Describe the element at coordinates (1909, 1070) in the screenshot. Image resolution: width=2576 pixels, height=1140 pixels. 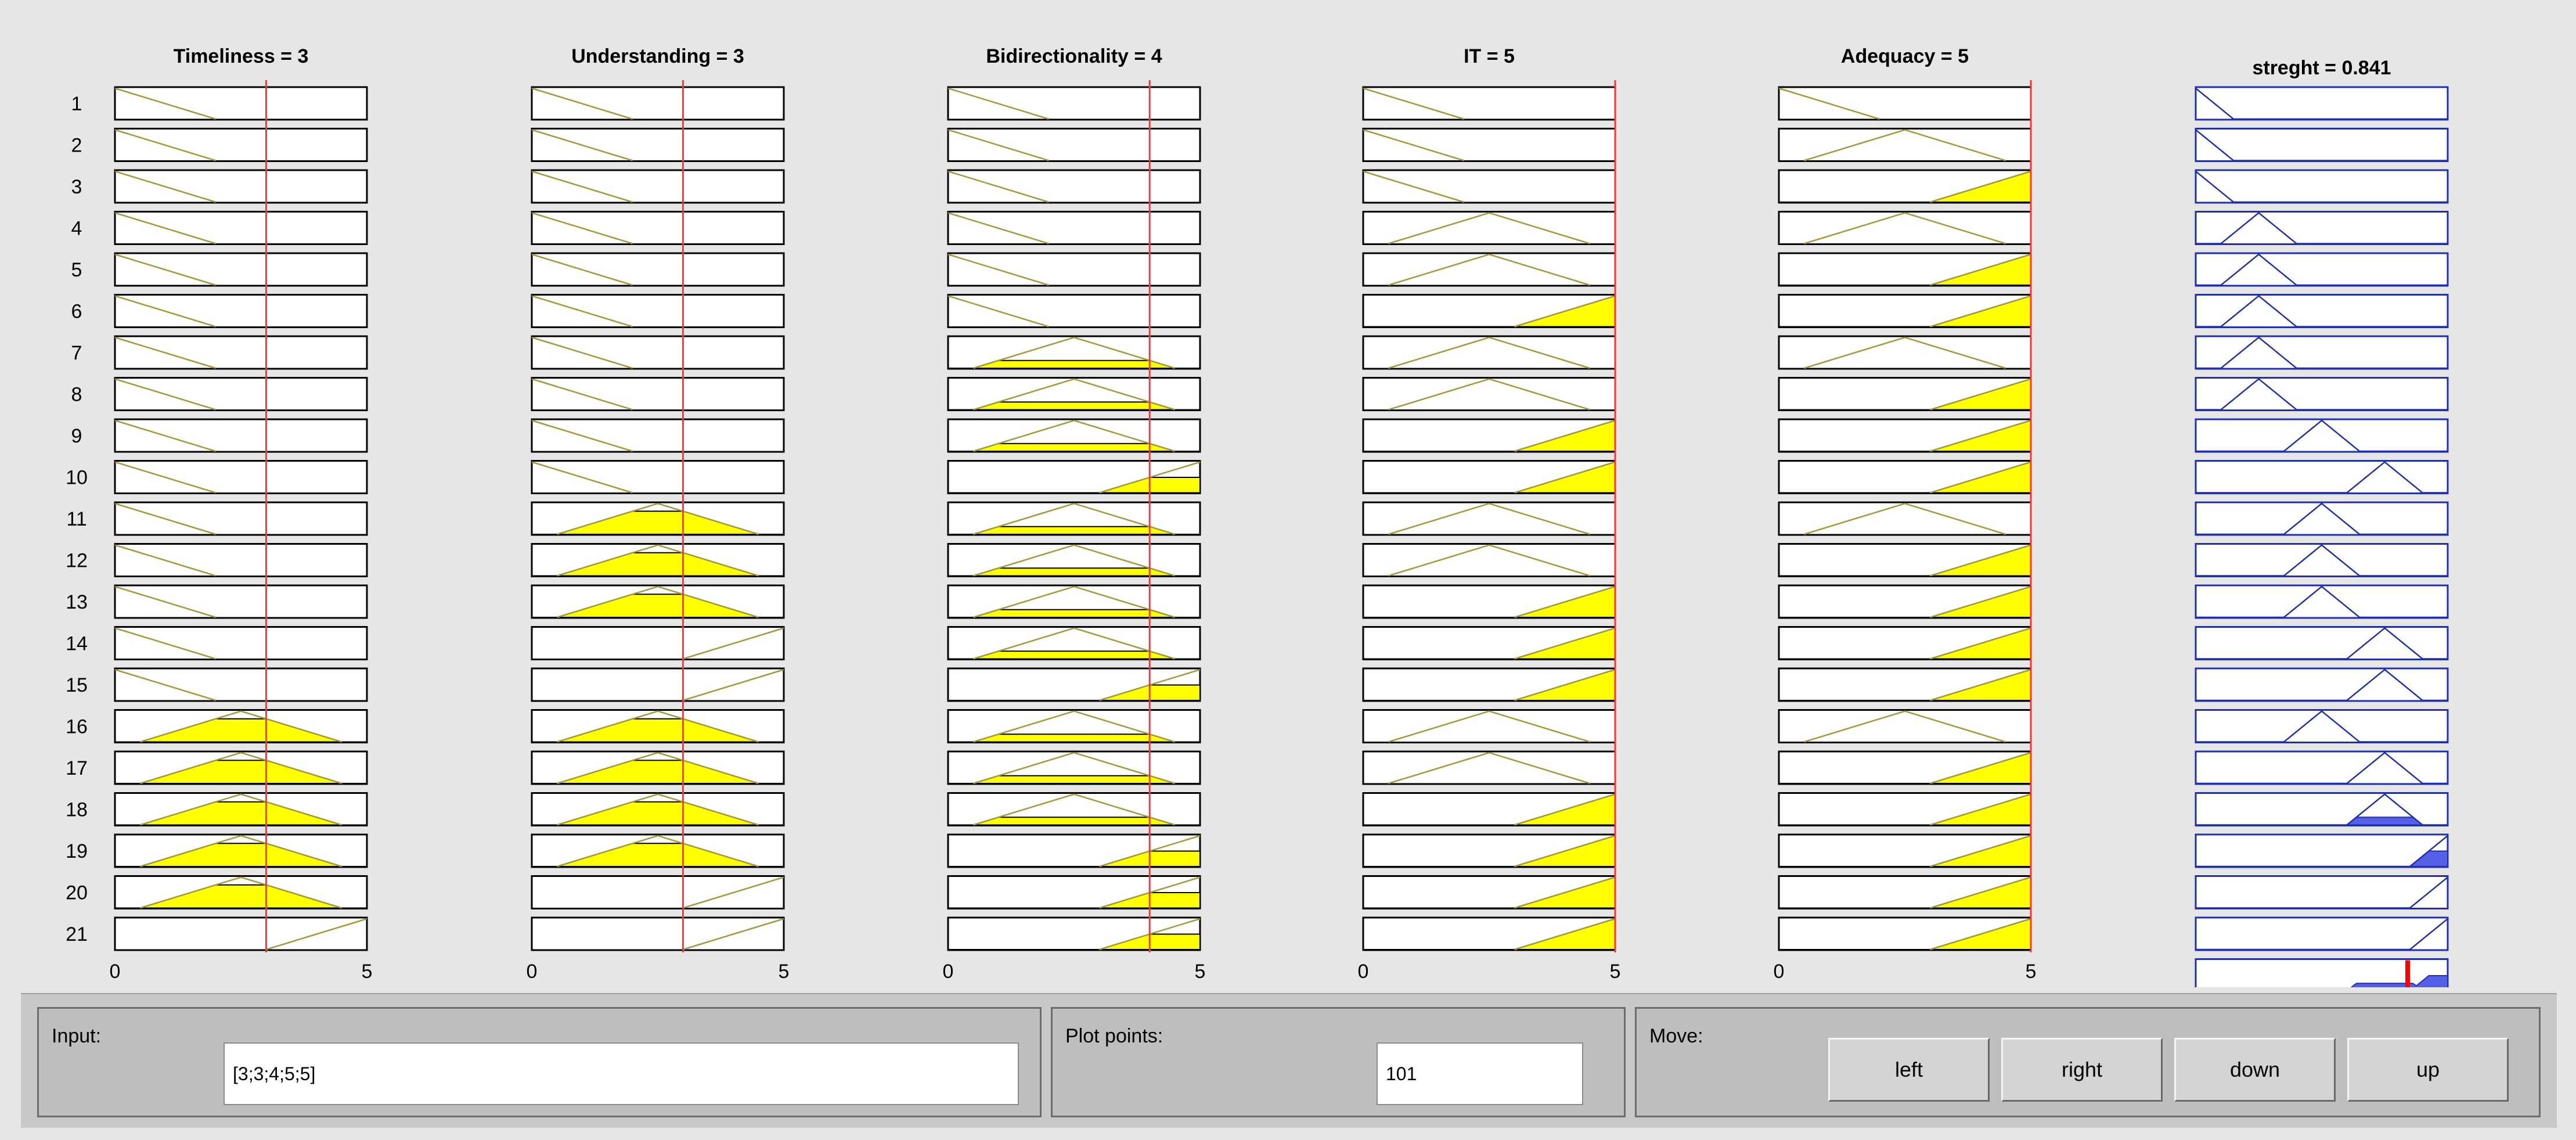
I see `move-left-button: left` at that location.